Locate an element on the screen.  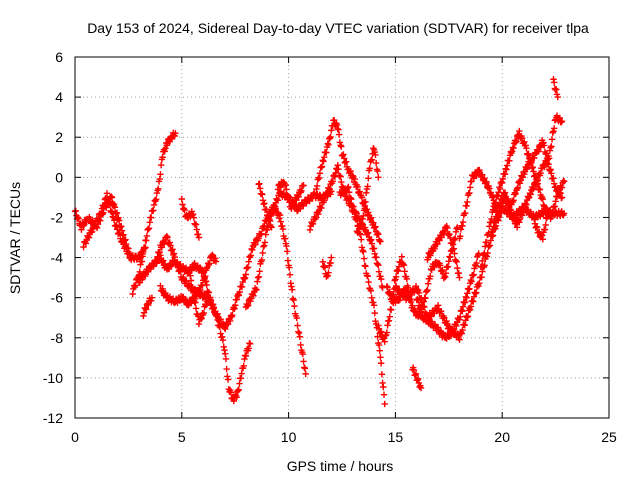
y-tick-label: -12 is located at coordinates (53, 418).